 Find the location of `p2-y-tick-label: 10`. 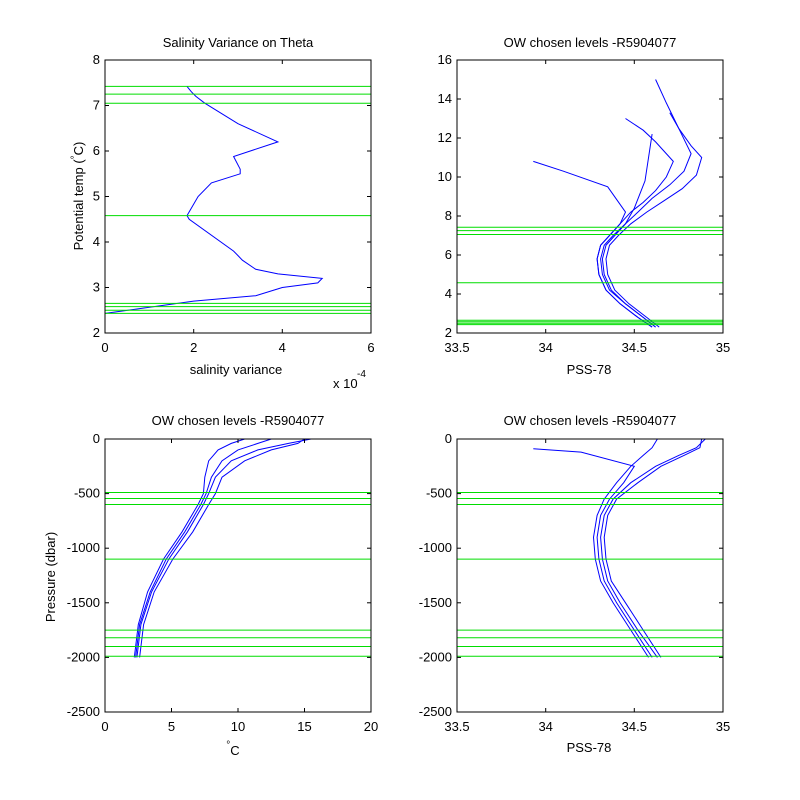

p2-y-tick-label: 10 is located at coordinates (445, 176).